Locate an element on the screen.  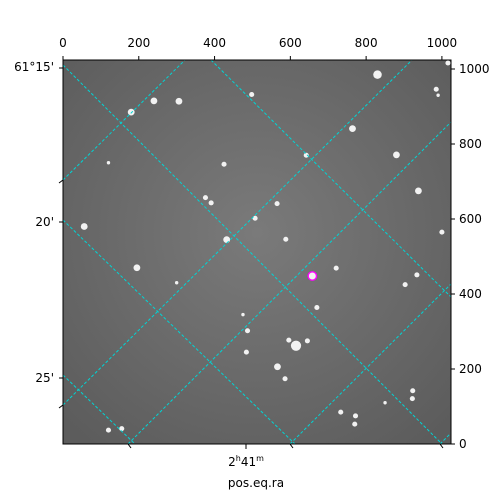
right-tick-label-4: 800 is located at coordinates (470, 144).